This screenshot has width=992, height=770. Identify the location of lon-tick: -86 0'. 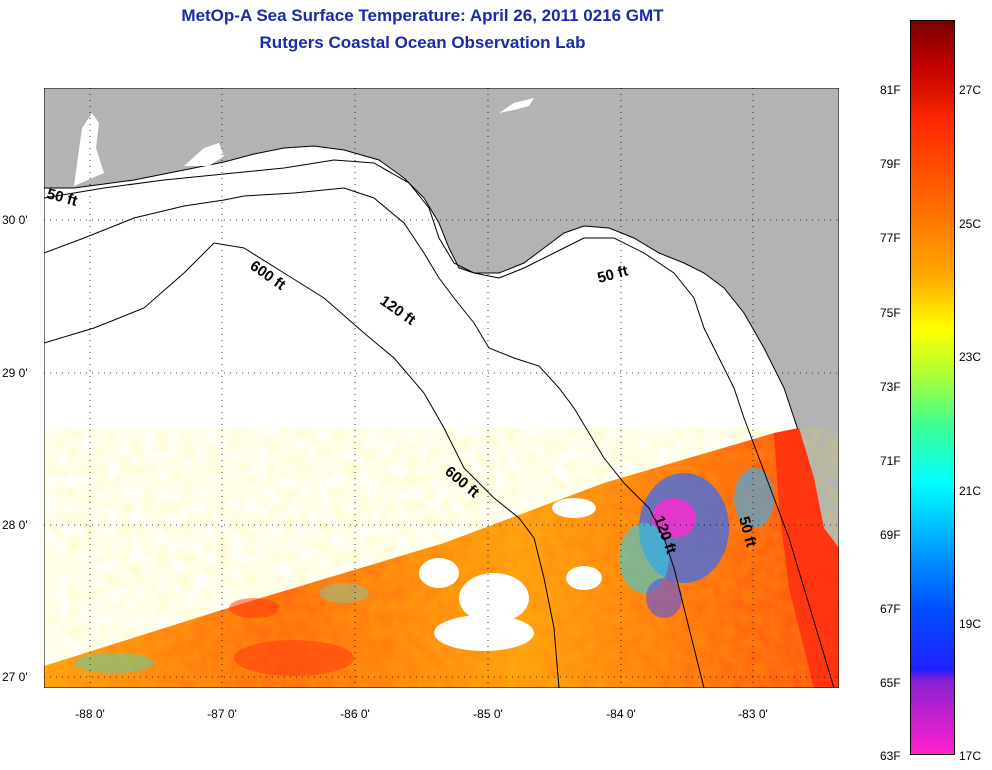
(355, 714).